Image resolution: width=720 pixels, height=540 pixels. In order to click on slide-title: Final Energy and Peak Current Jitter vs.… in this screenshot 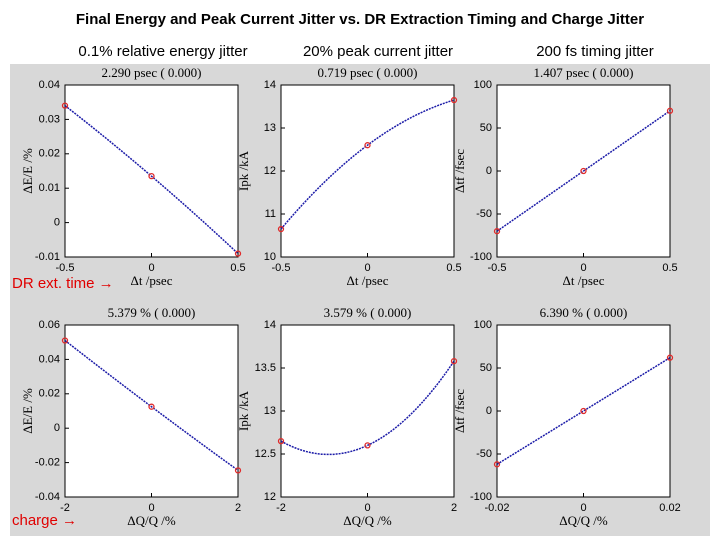, I will do `click(360, 19)`.